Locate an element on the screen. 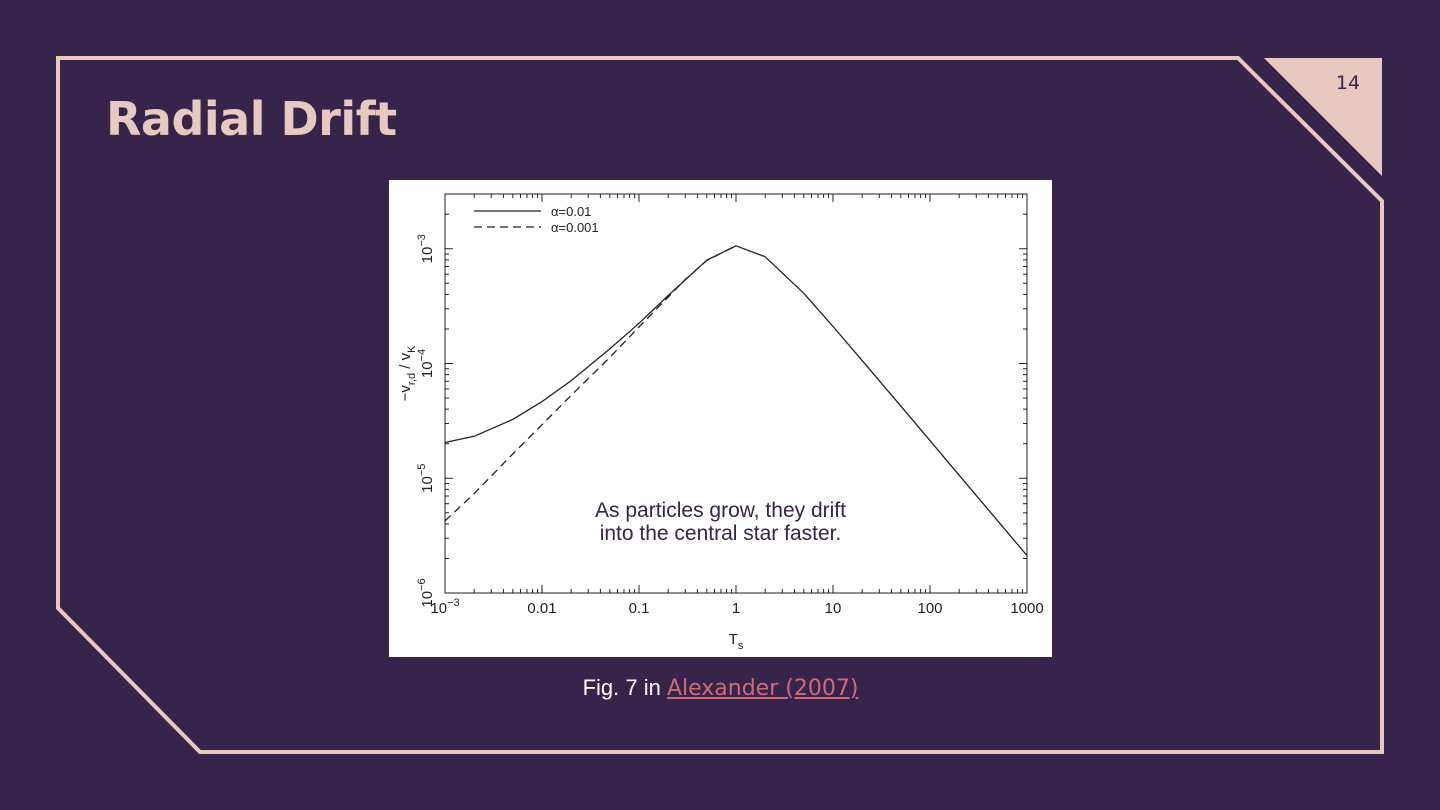 Image resolution: width=1440 pixels, height=810 pixels. legend-label-2: α=0.001 is located at coordinates (575, 227).